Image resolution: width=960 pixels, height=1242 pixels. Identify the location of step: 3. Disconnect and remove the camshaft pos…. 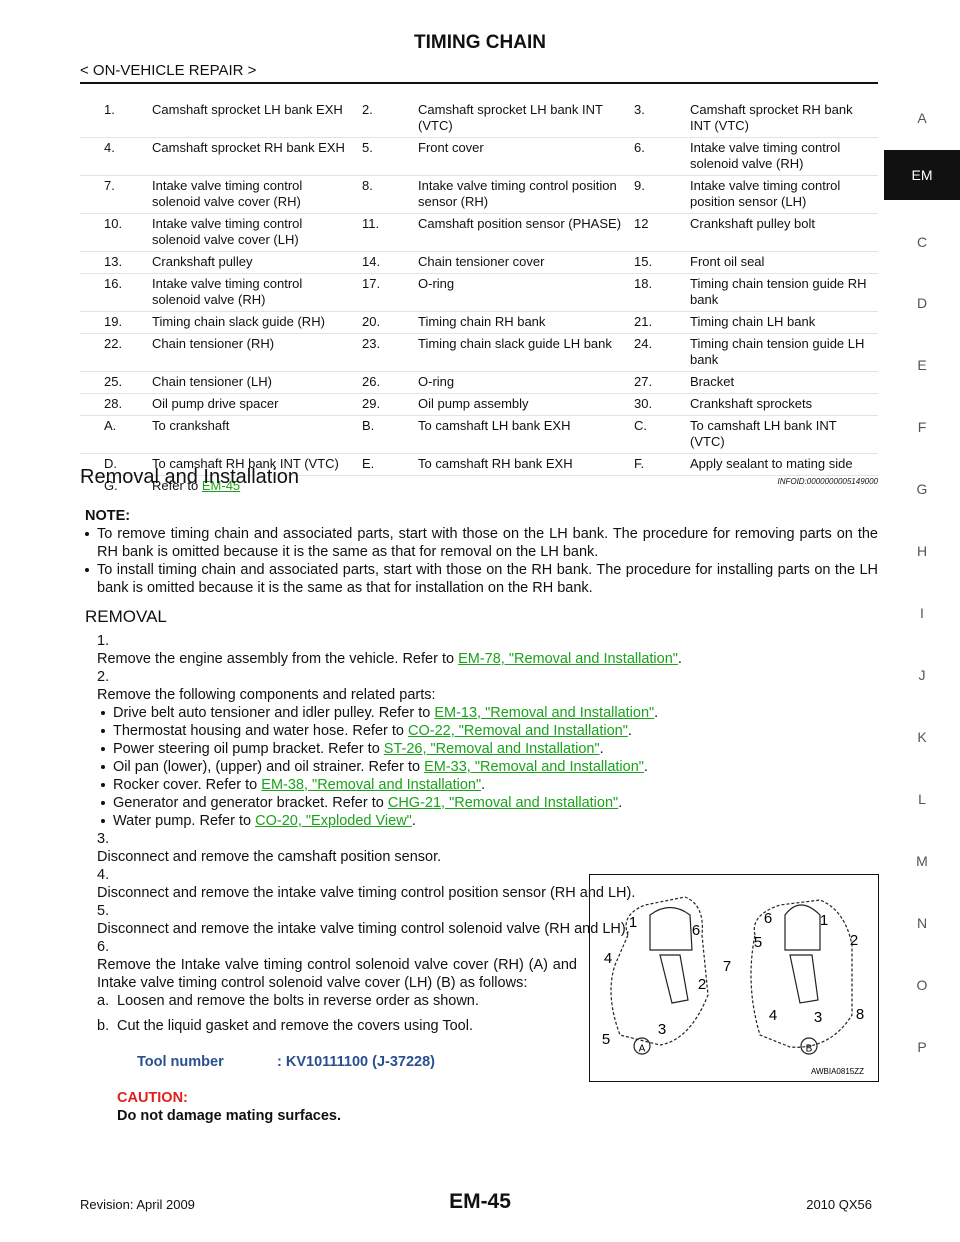
(487, 848).